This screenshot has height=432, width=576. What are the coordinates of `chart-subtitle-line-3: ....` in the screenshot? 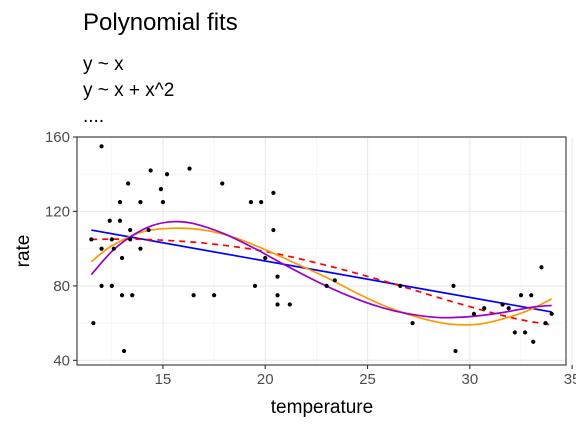 It's located at (93, 116).